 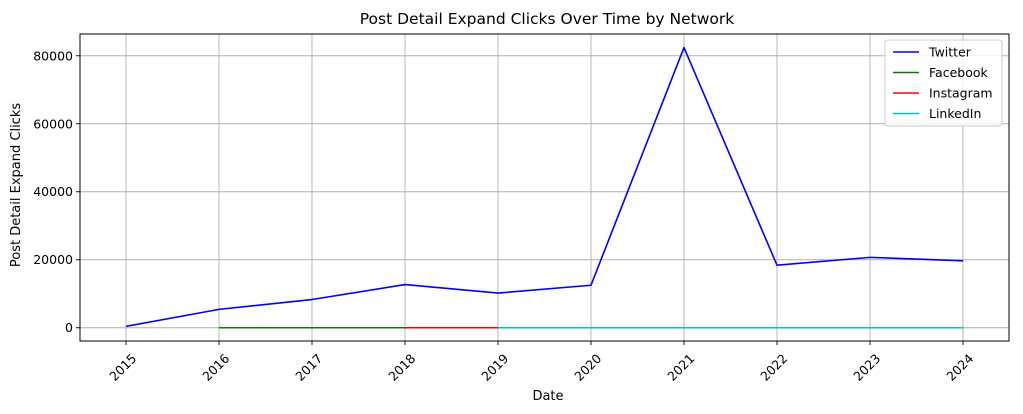 What do you see at coordinates (541, 362) in the screenshot?
I see `x-axis: 2015 2016 2017 2018 2019 2020 2021 2022 2023 2024` at bounding box center [541, 362].